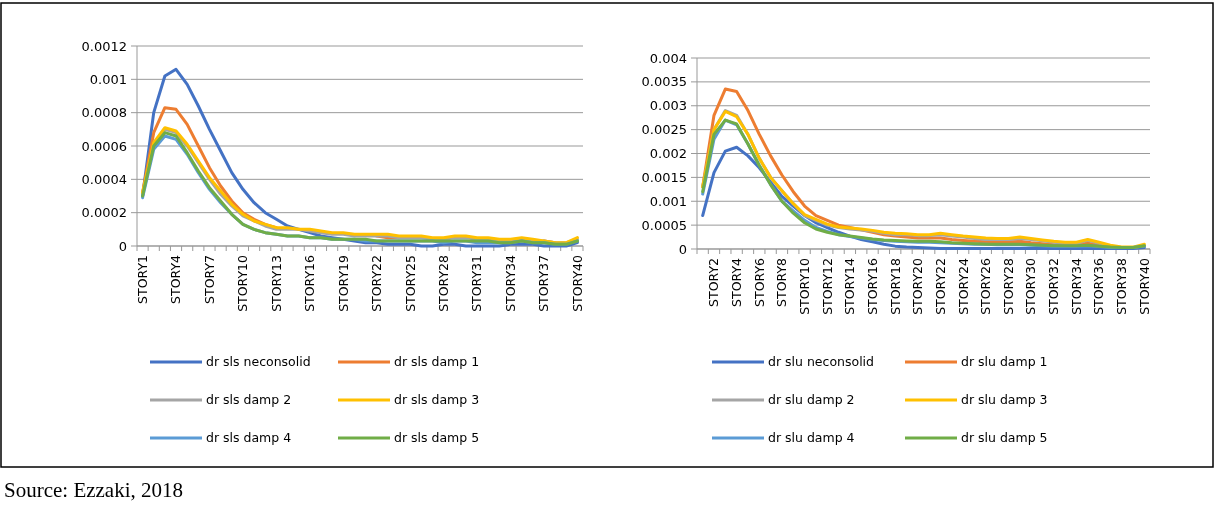  I want to click on legend-label: dr slu damp 5, so click(1004, 438).